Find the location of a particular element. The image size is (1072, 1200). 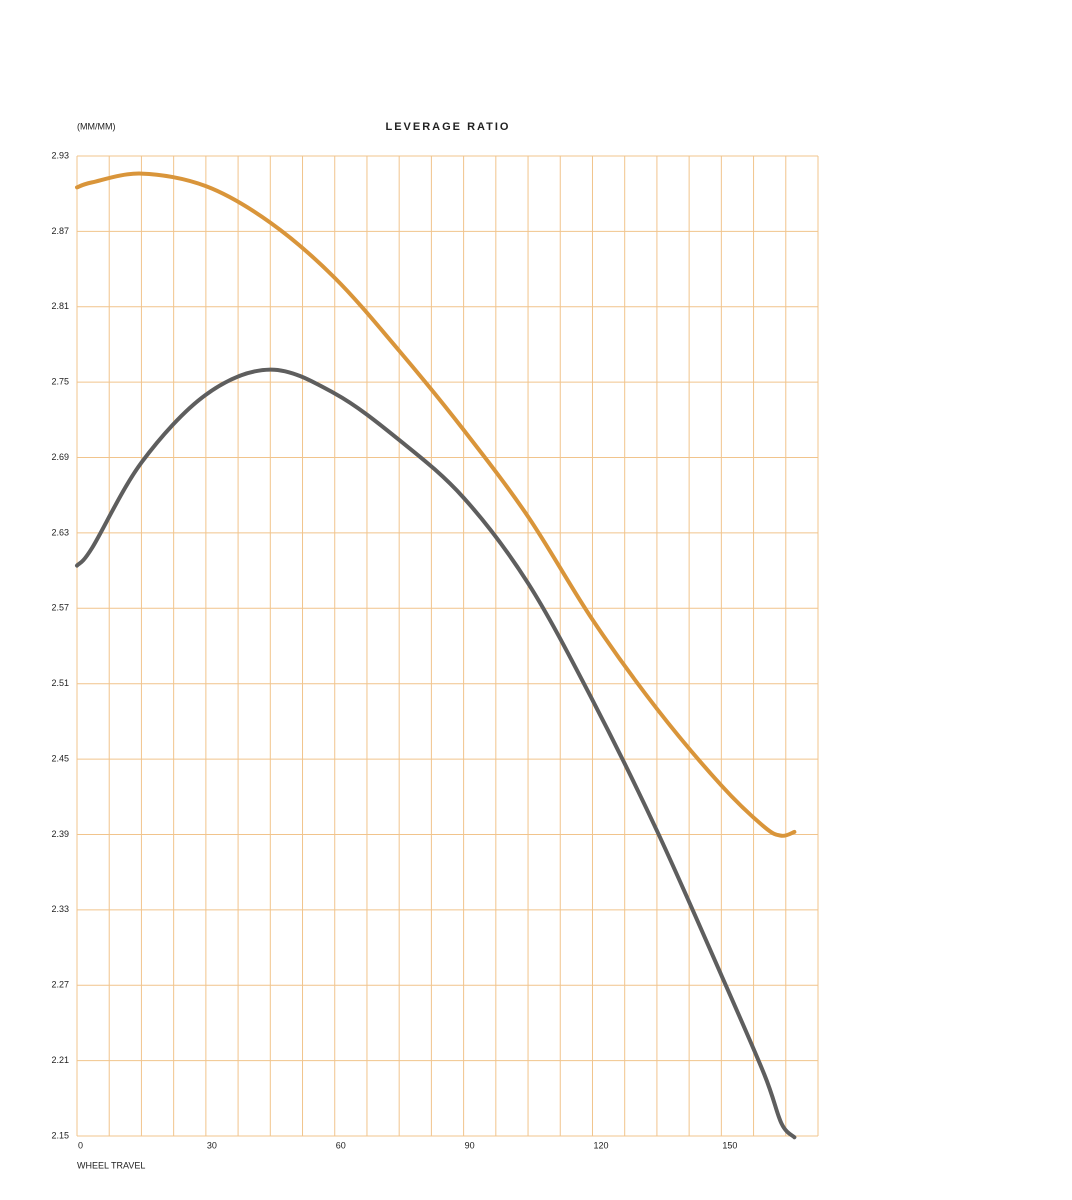

y-tick-label: 2.57 is located at coordinates (60, 608).